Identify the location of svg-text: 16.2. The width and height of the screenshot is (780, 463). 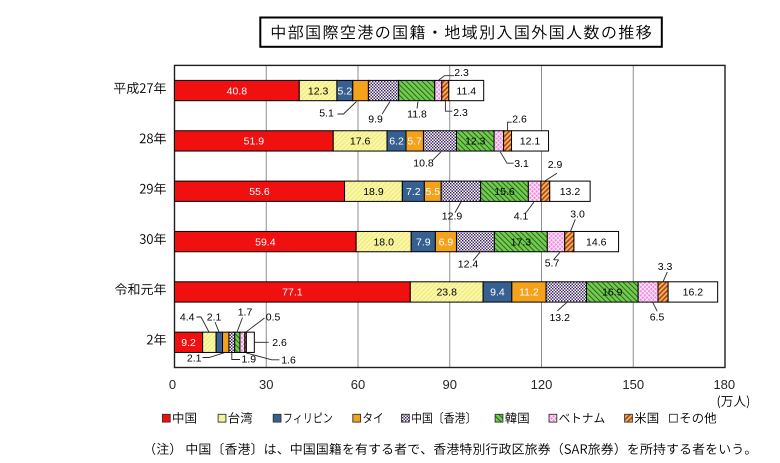
(693, 293).